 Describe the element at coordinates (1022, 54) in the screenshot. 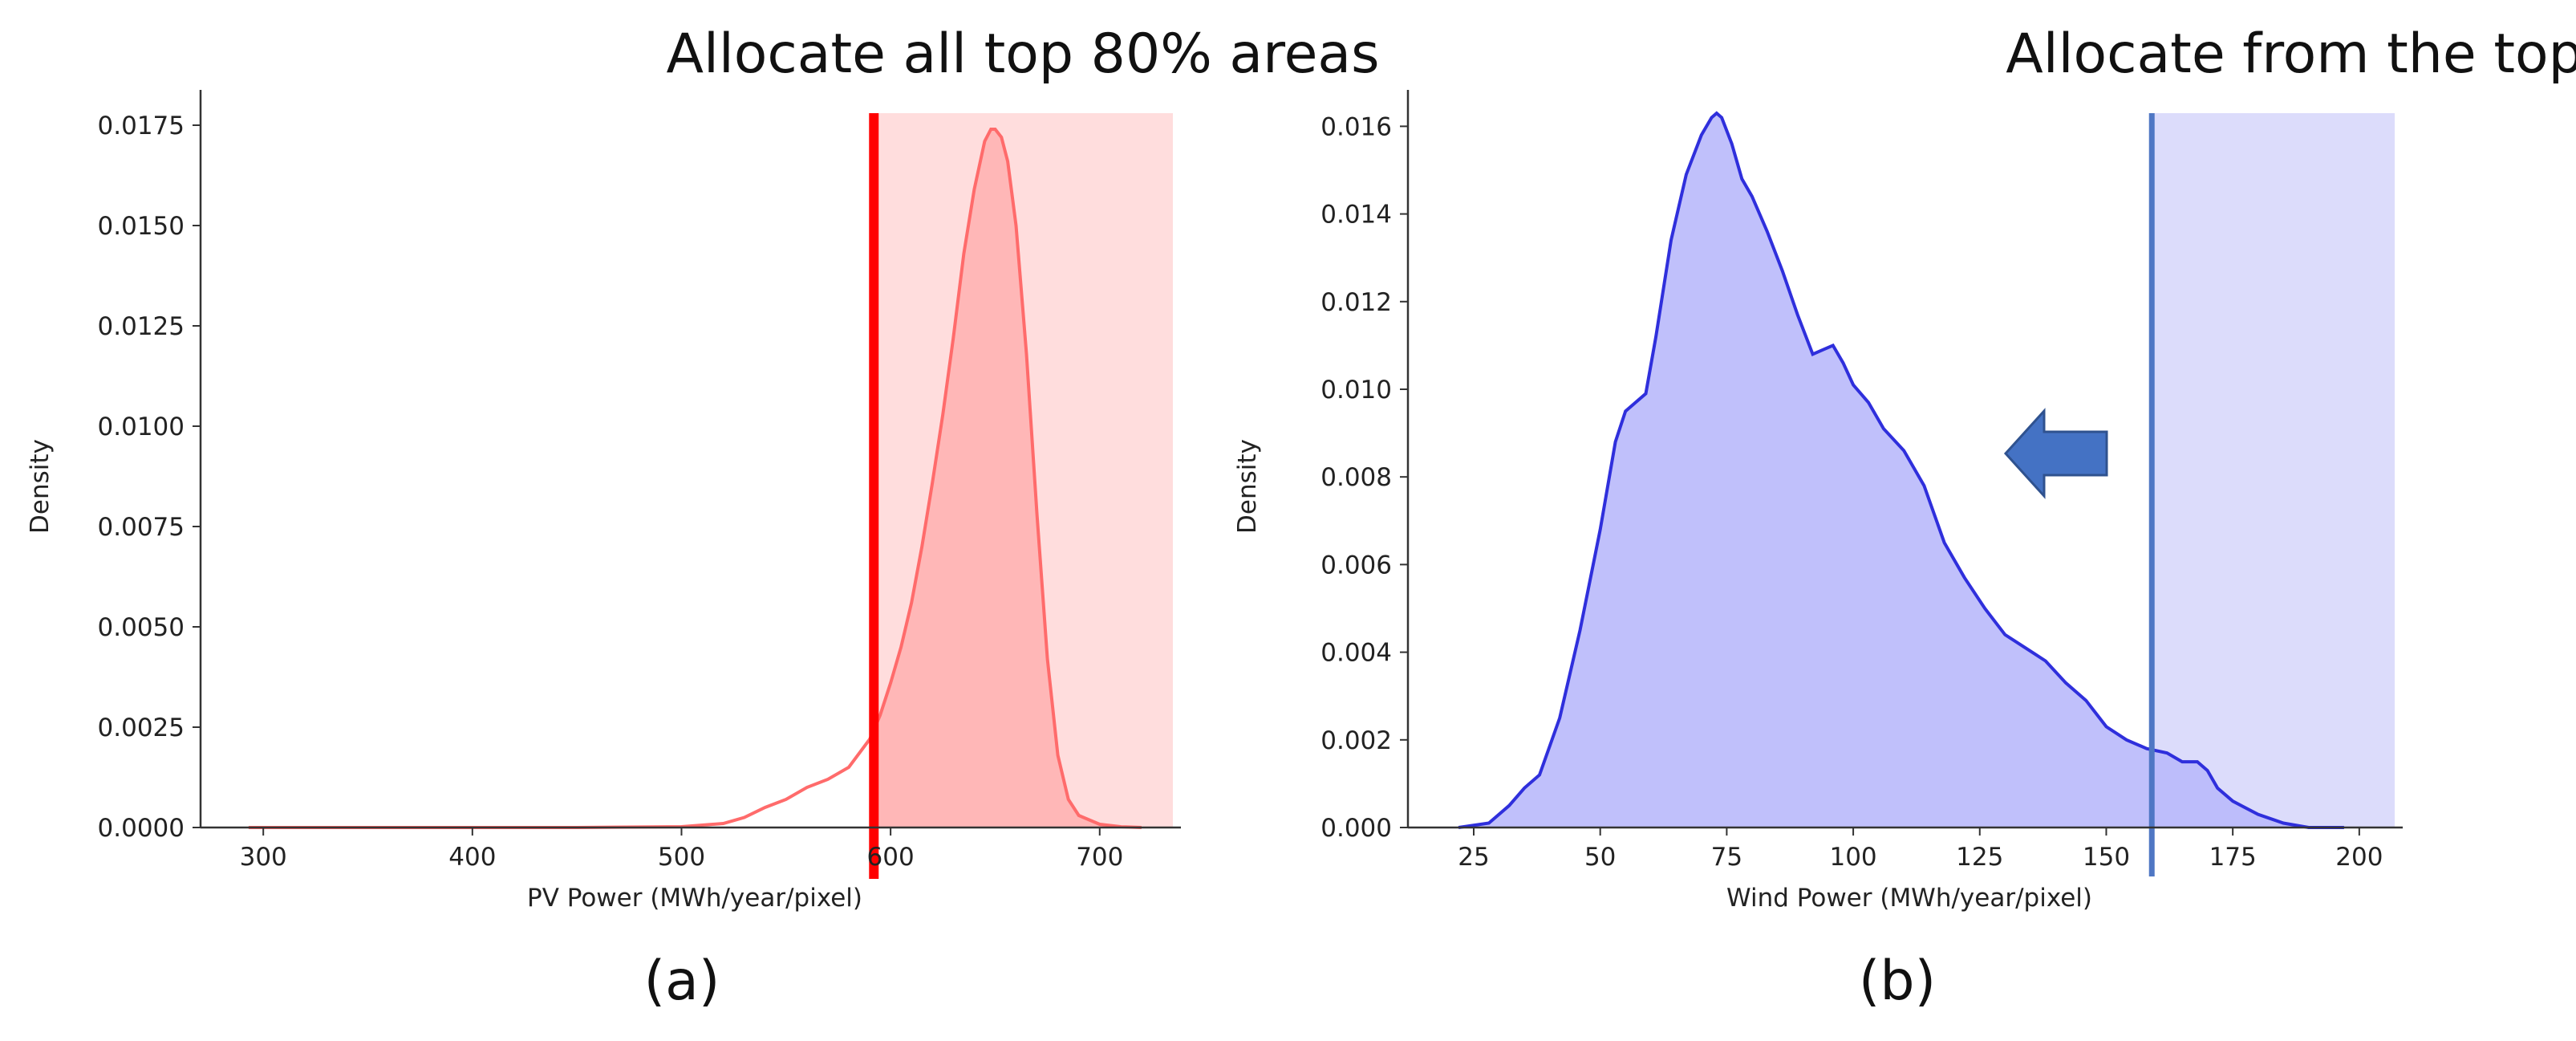

I see `annotation-left: Allocate all top 80% areas` at that location.